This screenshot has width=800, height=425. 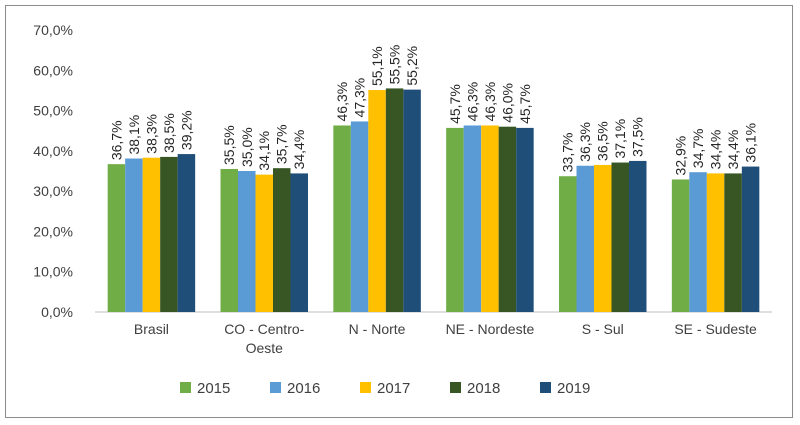 I want to click on legend-label-2016: 2016, so click(x=303, y=388).